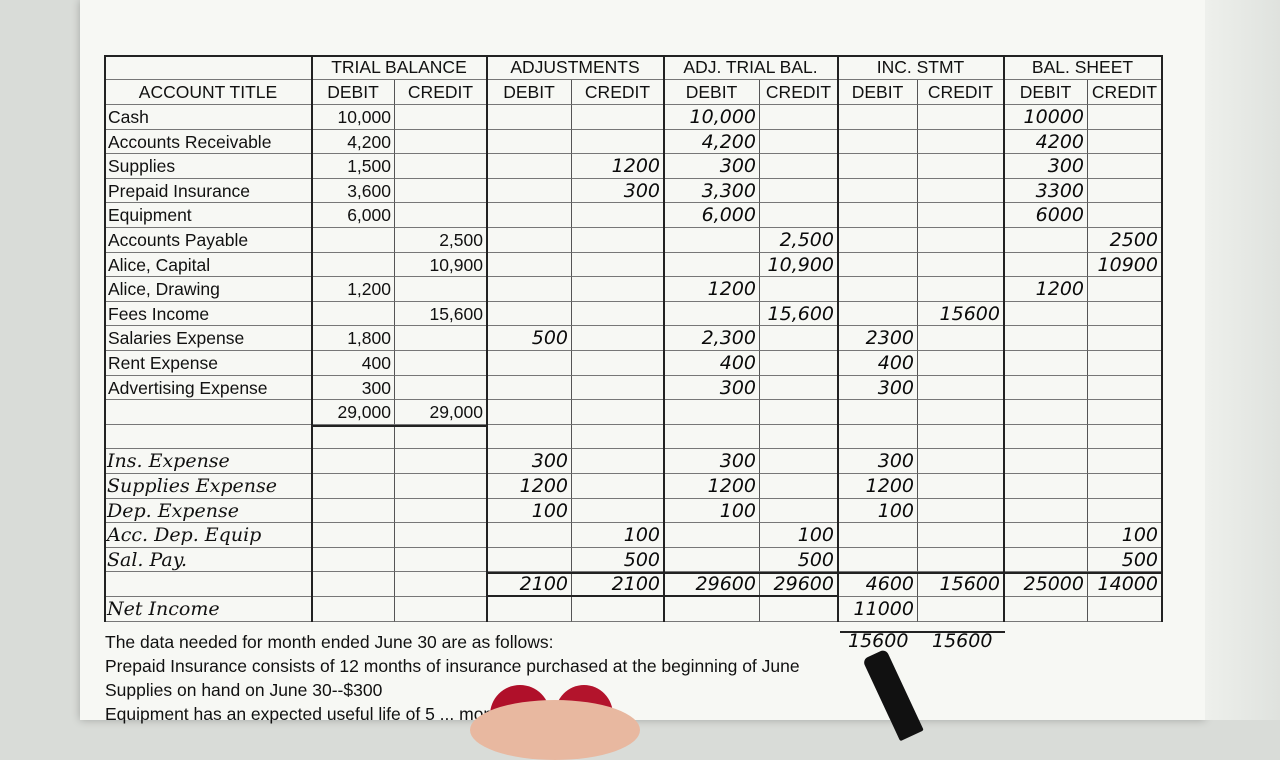 Image resolution: width=1280 pixels, height=760 pixels. What do you see at coordinates (799, 560) in the screenshot?
I see `credit-cell: 500` at bounding box center [799, 560].